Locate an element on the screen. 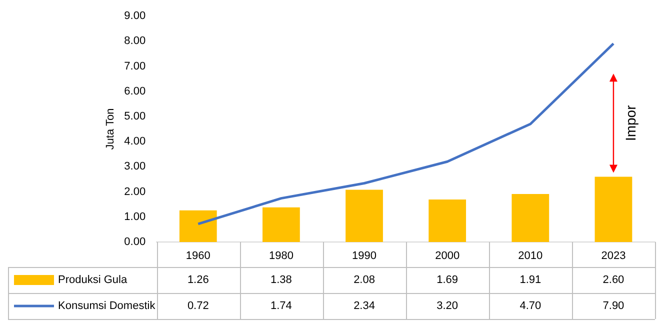 The width and height of the screenshot is (663, 322). x-tick-label: 1960 is located at coordinates (198, 256).